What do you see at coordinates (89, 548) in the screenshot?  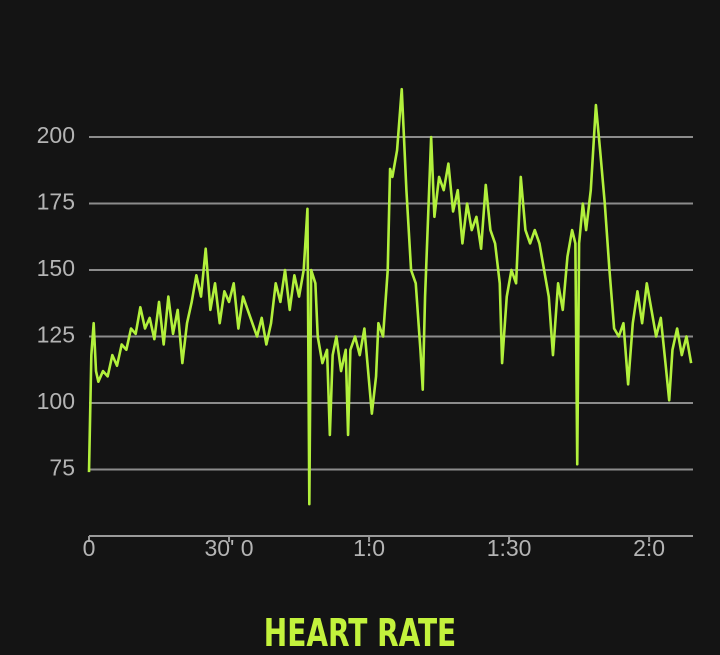 I see `x-tick-label: 0` at bounding box center [89, 548].